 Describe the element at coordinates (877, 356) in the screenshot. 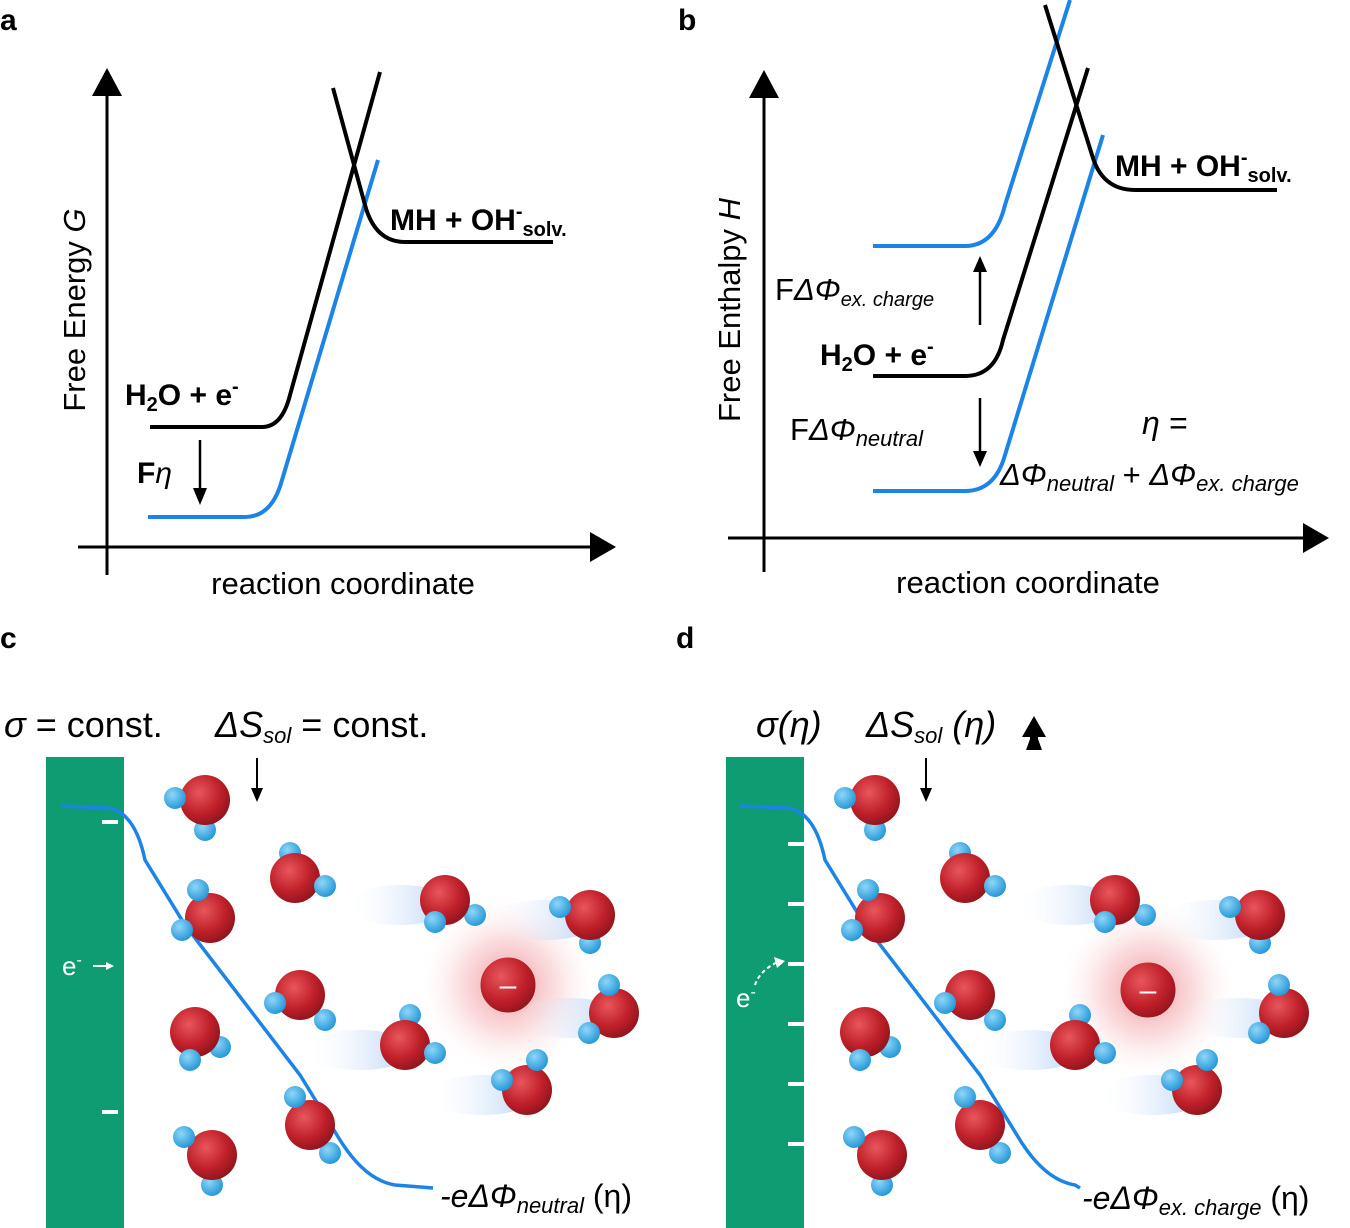

I see `panel-b-reactant-label: H2O + e-` at that location.